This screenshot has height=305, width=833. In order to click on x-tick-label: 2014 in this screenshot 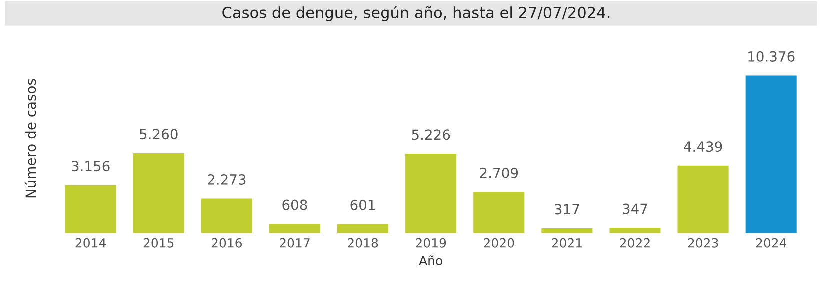, I will do `click(91, 243)`.